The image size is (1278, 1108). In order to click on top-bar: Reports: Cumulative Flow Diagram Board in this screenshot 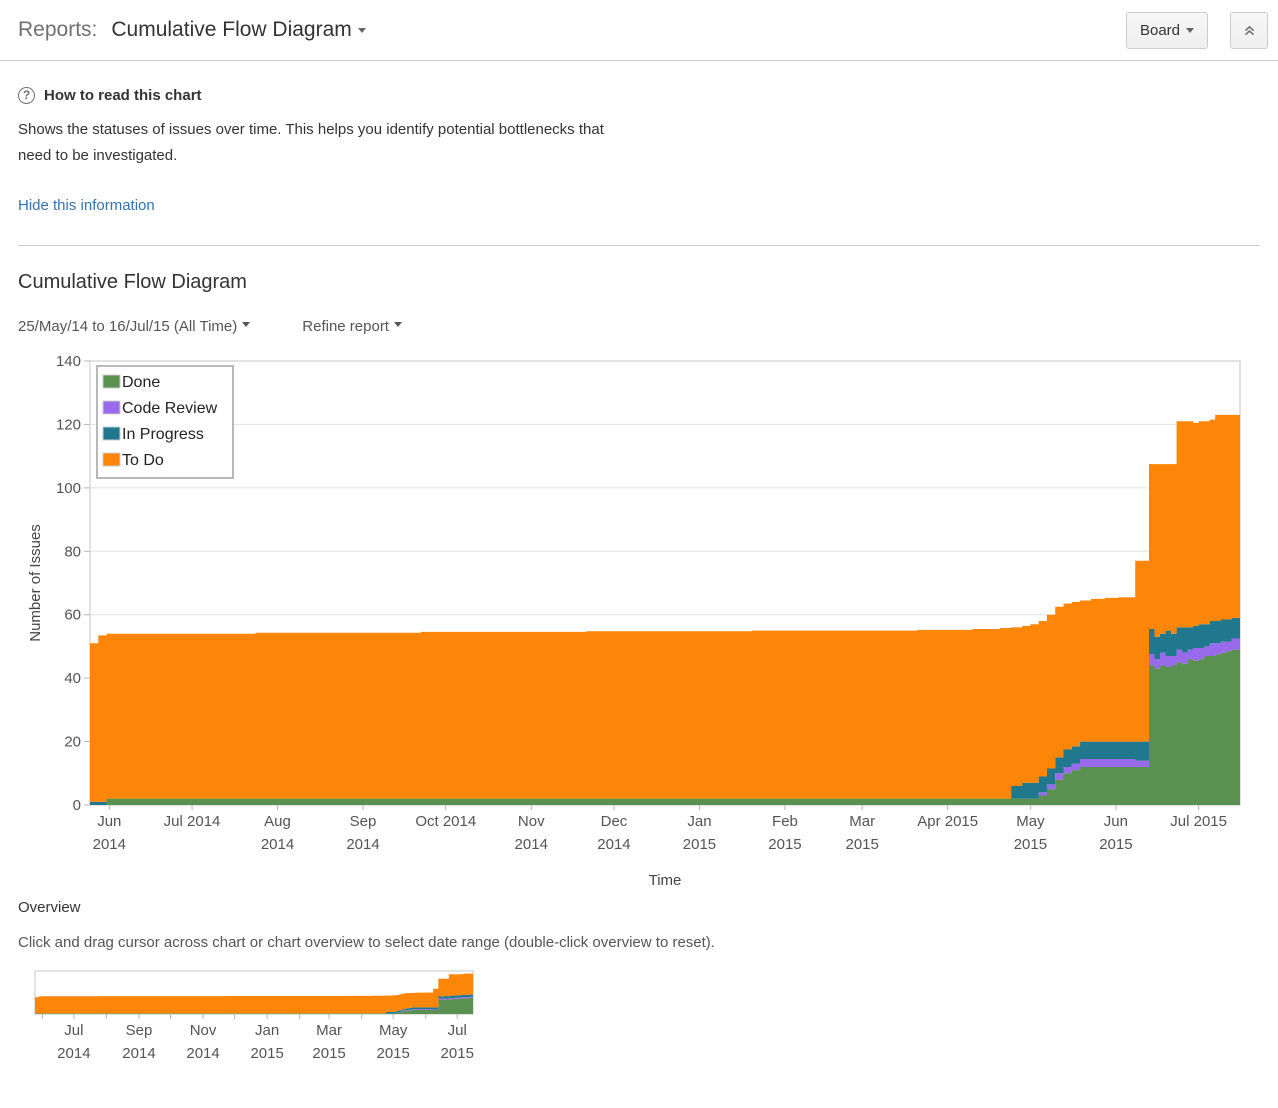, I will do `click(639, 30)`.